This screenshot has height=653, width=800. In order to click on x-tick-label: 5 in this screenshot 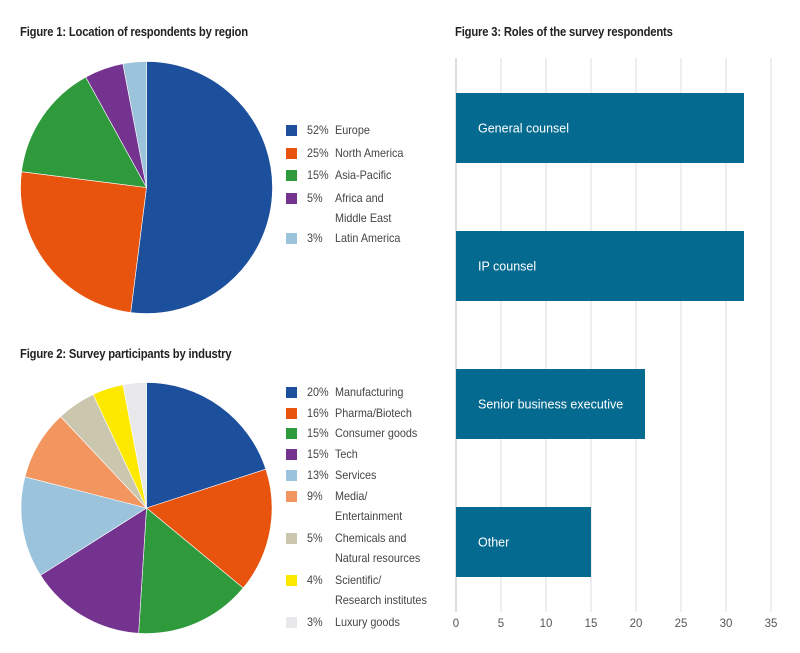, I will do `click(501, 624)`.